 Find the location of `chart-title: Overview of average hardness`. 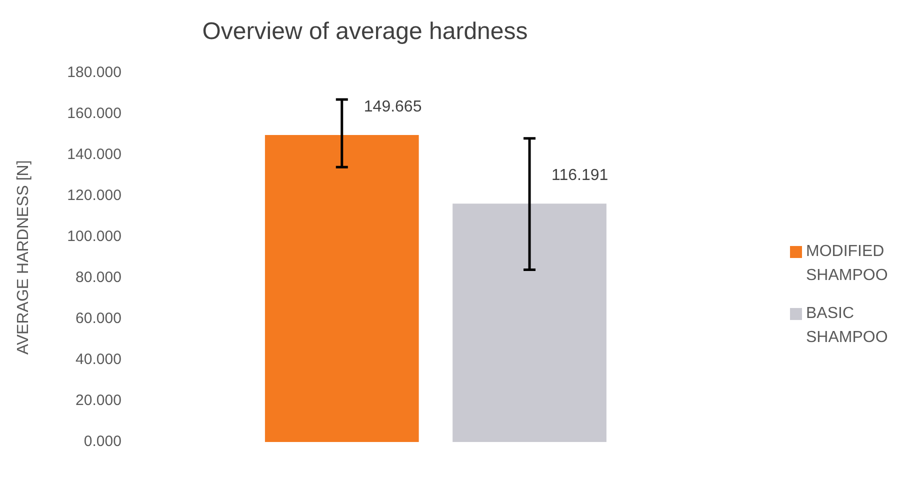

chart-title: Overview of average hardness is located at coordinates (365, 32).